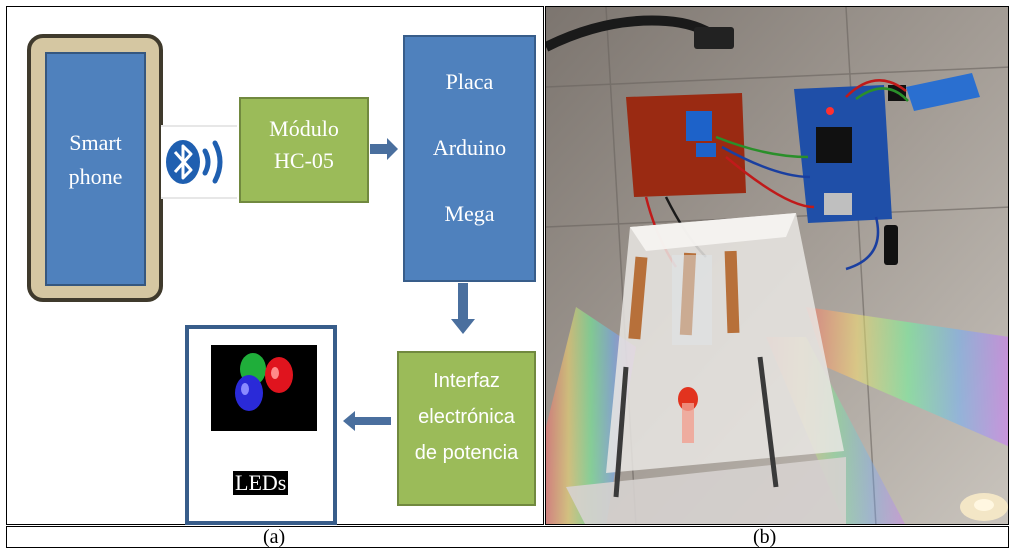 The image size is (1015, 551). I want to click on leds-box: LEDs, so click(261, 425).